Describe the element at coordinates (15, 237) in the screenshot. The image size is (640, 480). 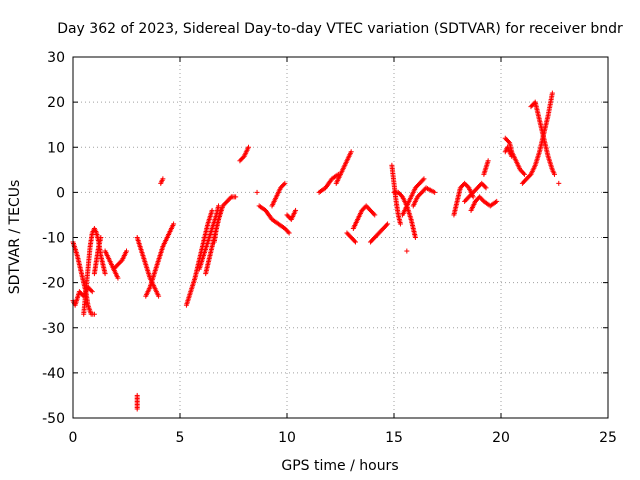
I see `y-axis-label: SDTVAR / TECUs` at that location.